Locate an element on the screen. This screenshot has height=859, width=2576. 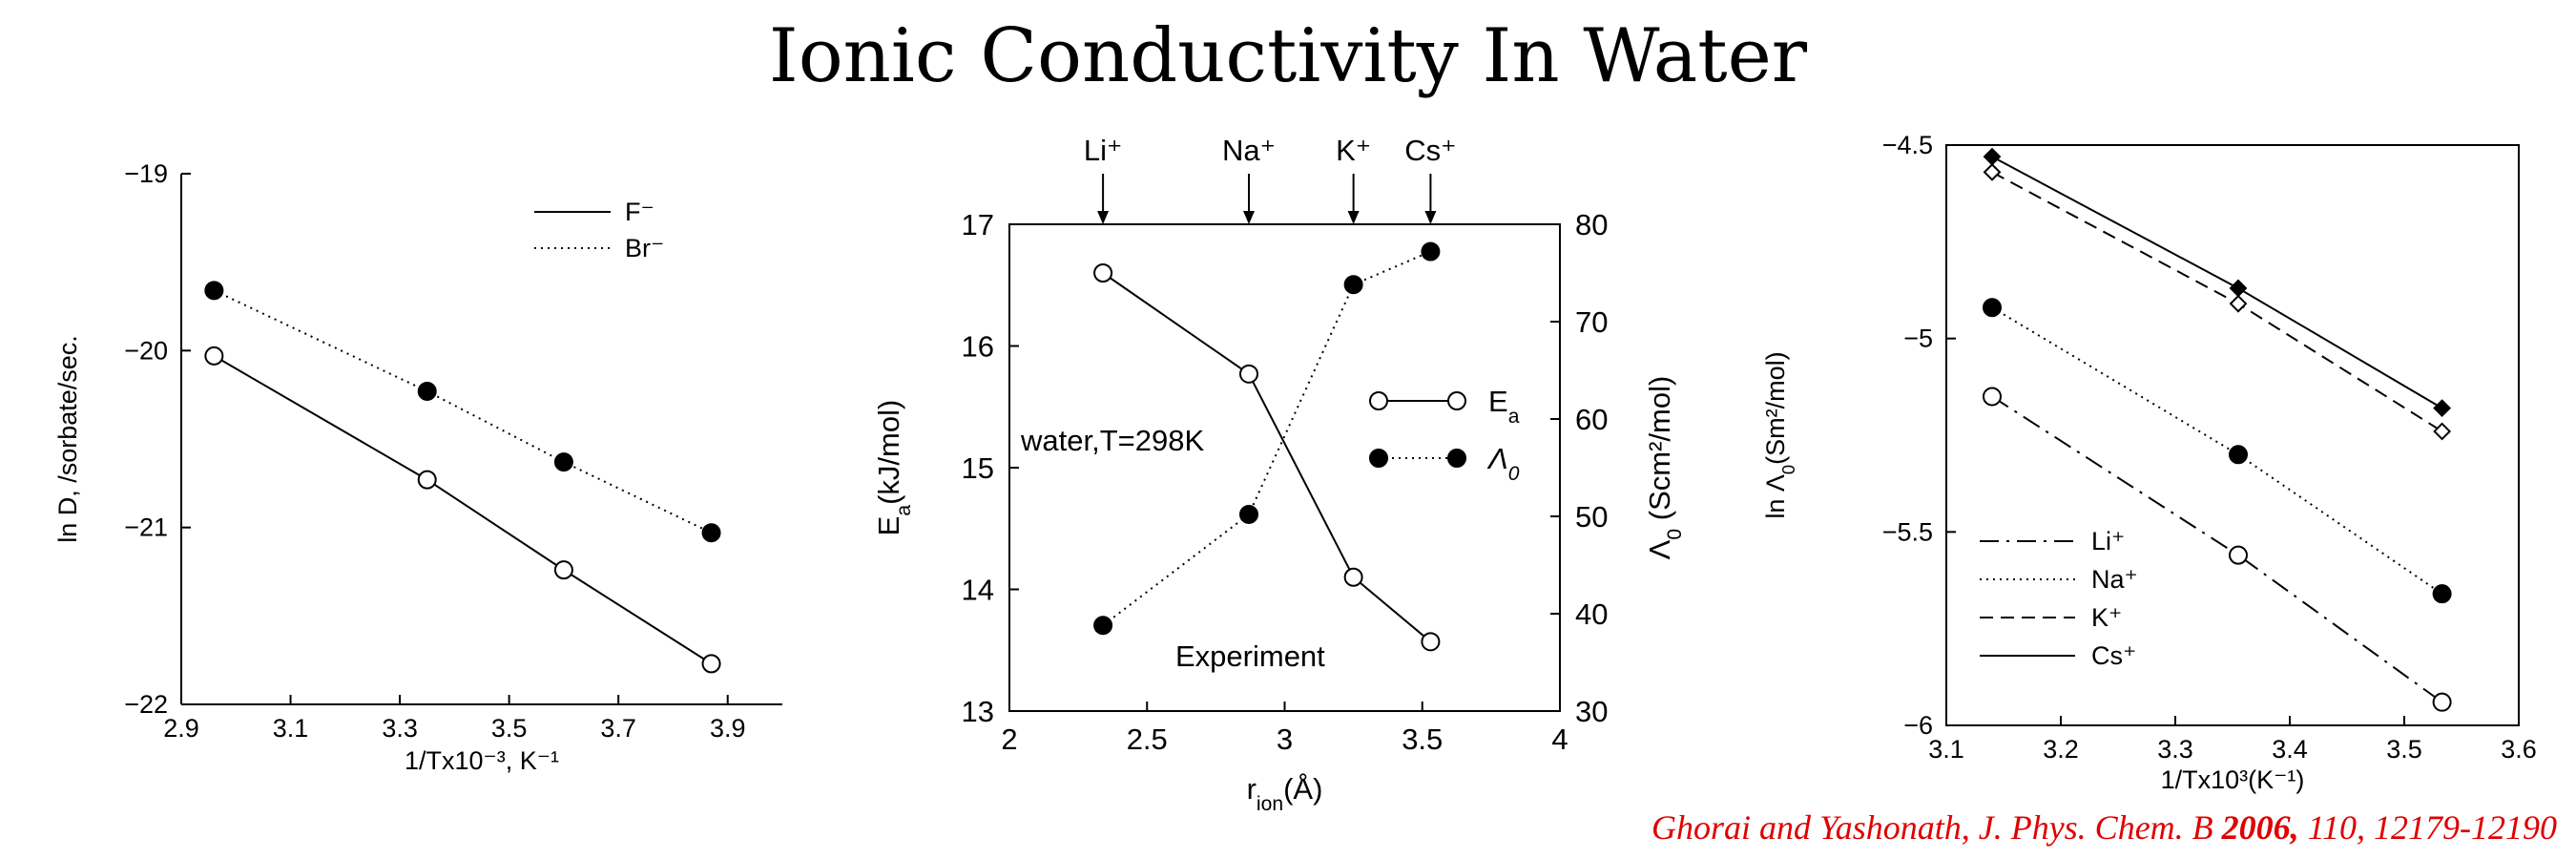
p1-y-tick-label: −20 is located at coordinates (146, 350).